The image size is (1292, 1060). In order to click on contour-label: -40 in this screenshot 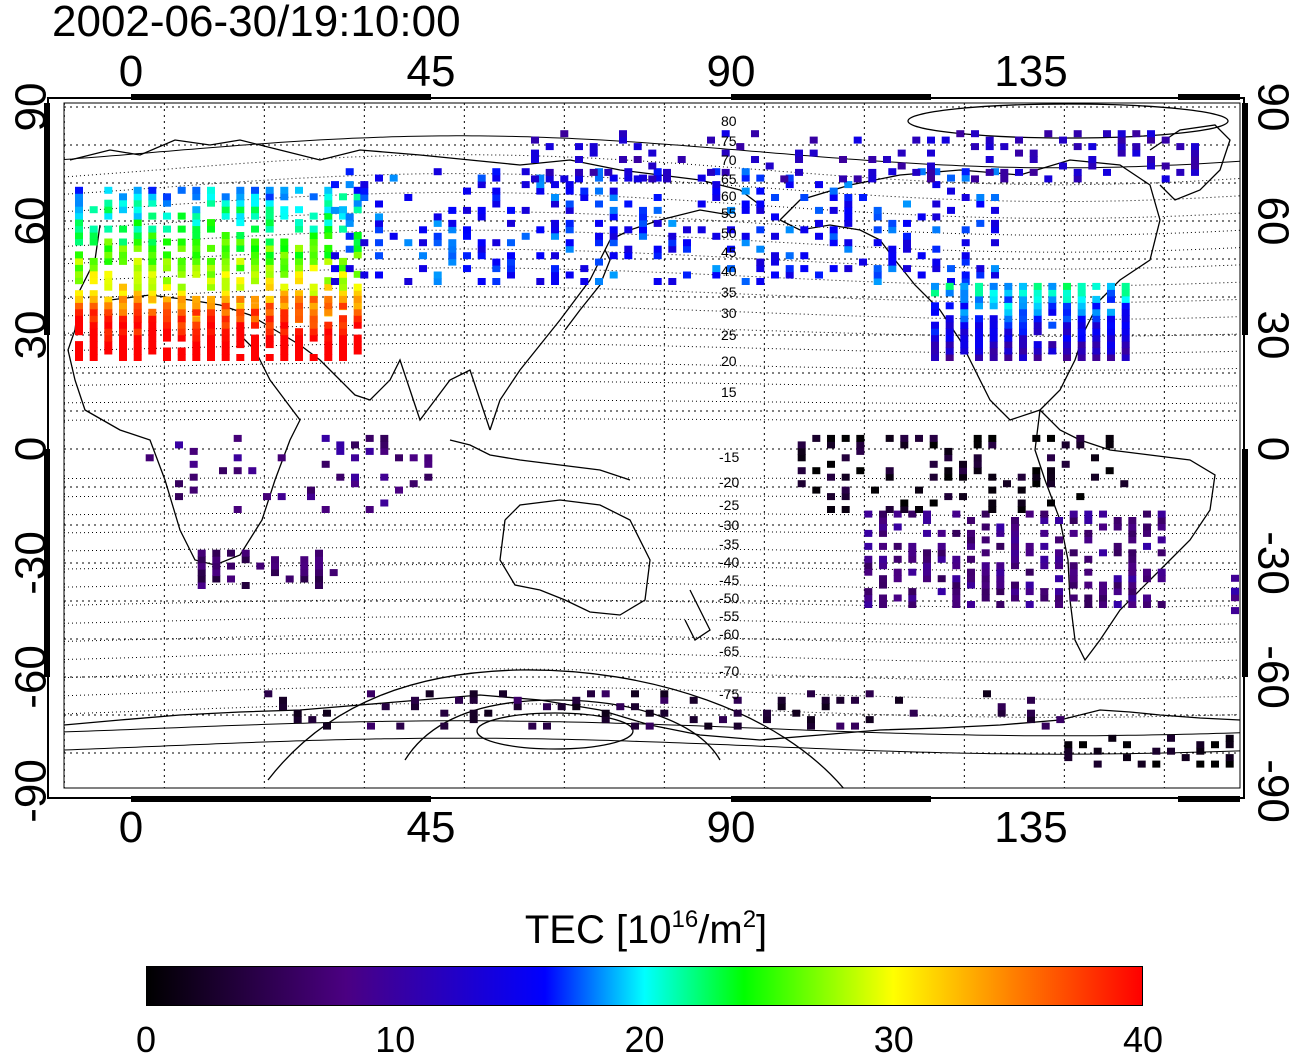, I will do `click(729, 562)`.